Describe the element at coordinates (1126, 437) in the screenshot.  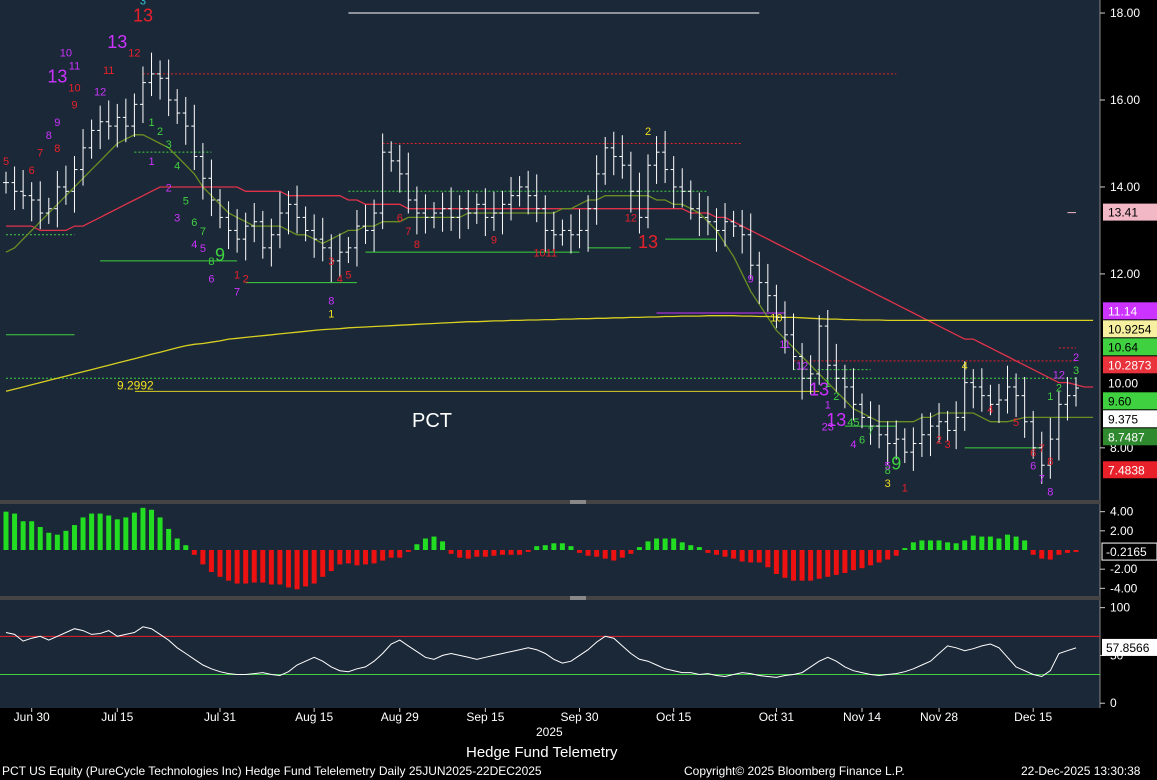
I see `price-value-tag-label: 8.7487` at that location.